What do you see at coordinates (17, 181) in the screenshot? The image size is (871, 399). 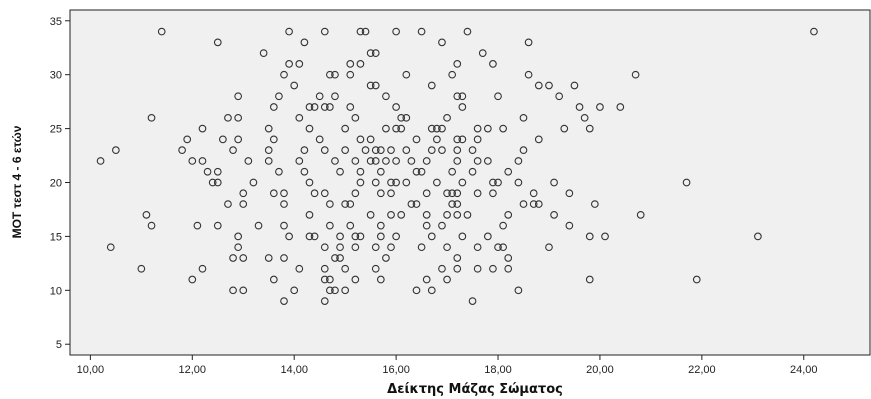 I see `y-axis-title: MOT τεστ 4 - 6 ετών` at bounding box center [17, 181].